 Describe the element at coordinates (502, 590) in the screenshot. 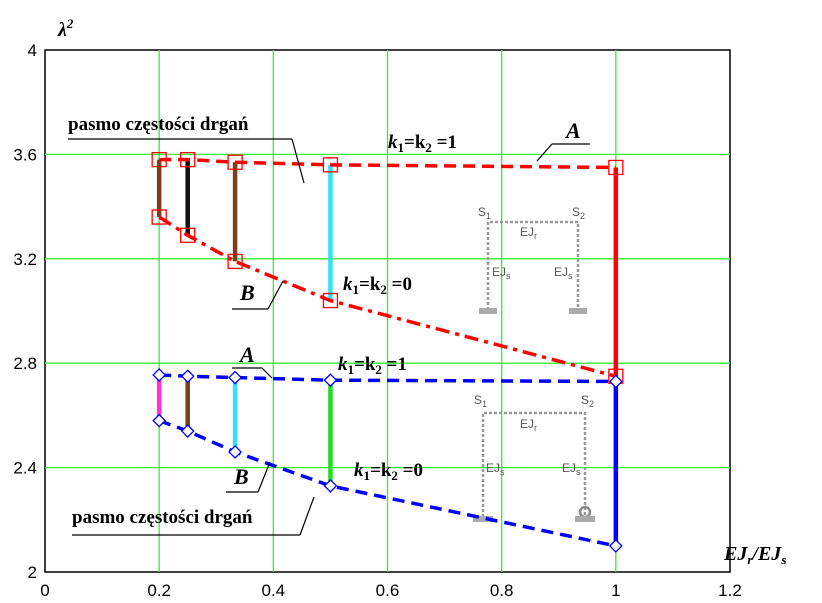

I see `x-tick-label: 0.8` at that location.